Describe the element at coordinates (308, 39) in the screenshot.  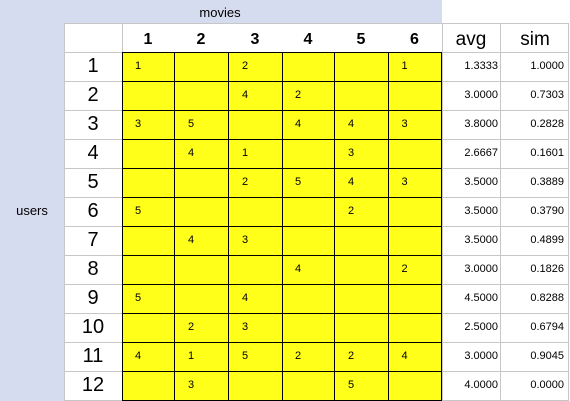
I see `movie-column-header: 4` at that location.